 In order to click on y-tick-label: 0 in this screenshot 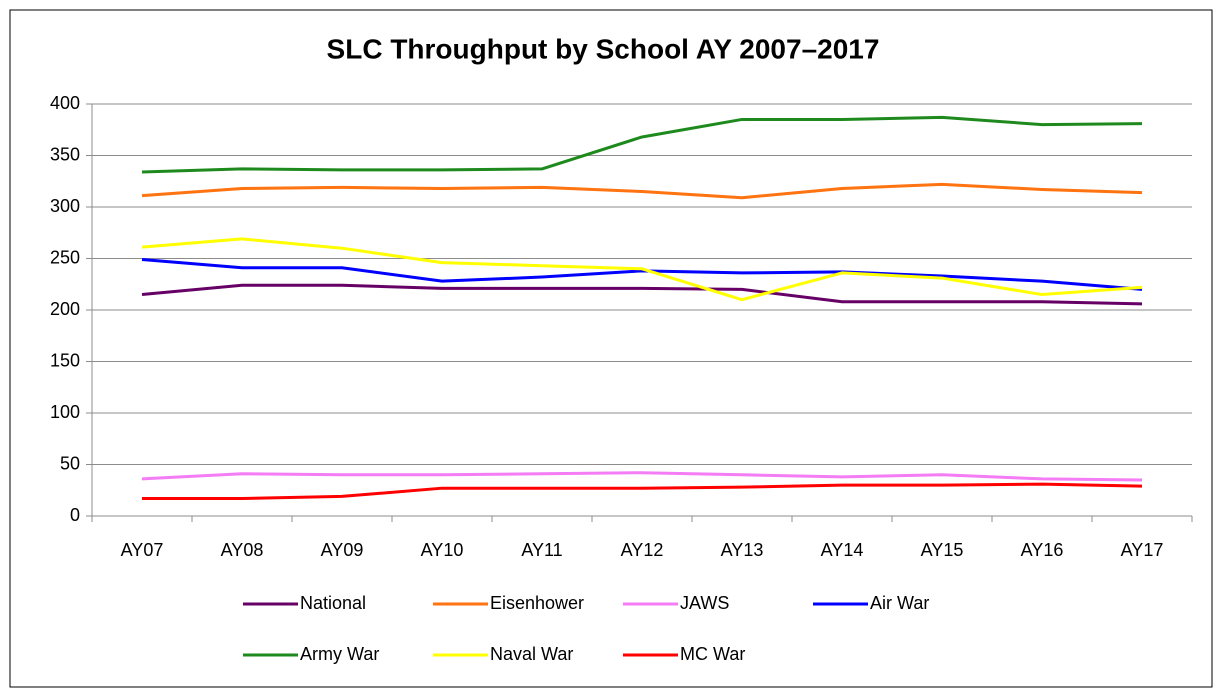, I will do `click(75, 515)`.